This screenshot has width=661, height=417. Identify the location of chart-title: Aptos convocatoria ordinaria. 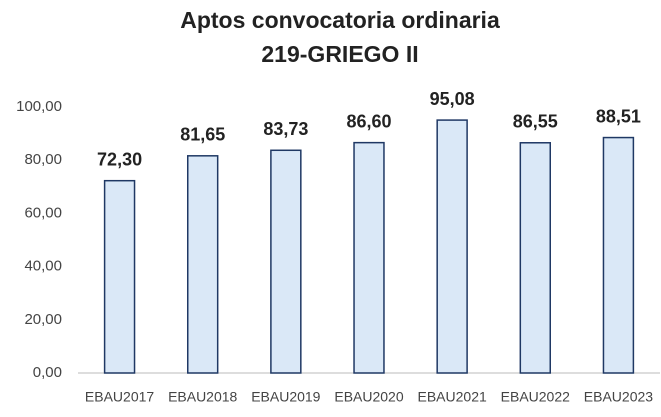
(340, 20).